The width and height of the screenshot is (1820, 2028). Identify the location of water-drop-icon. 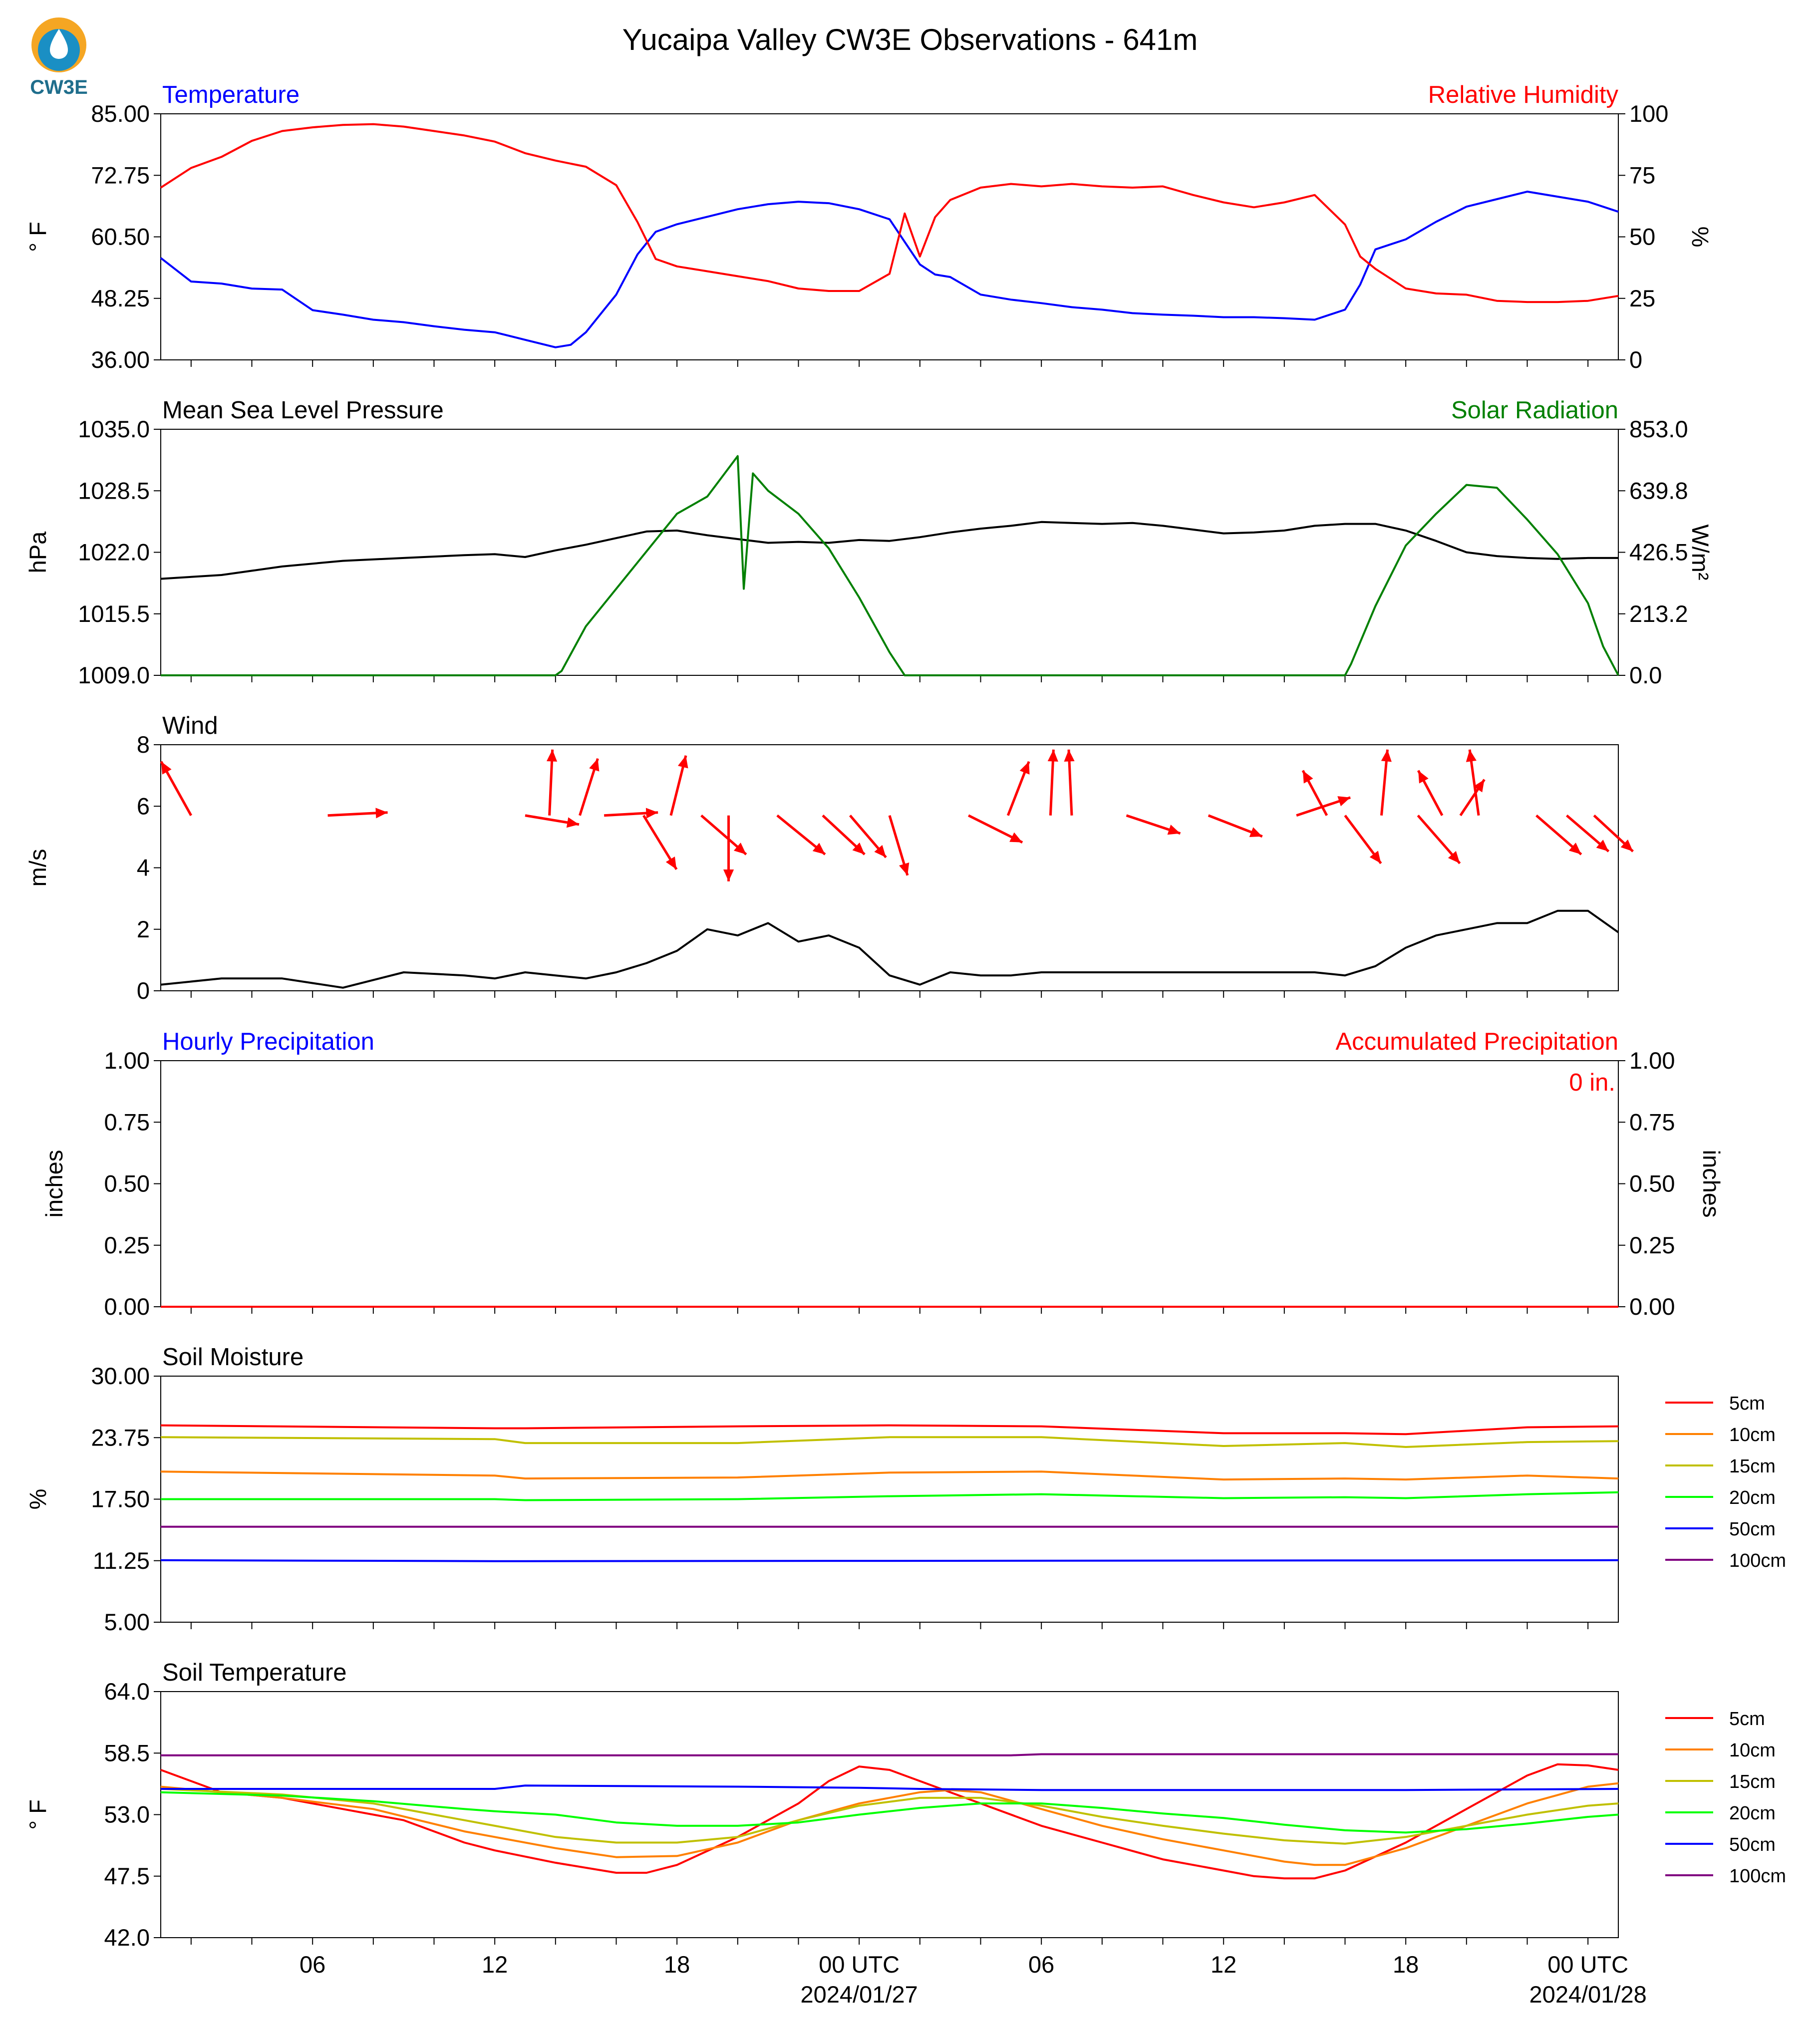
(59, 44).